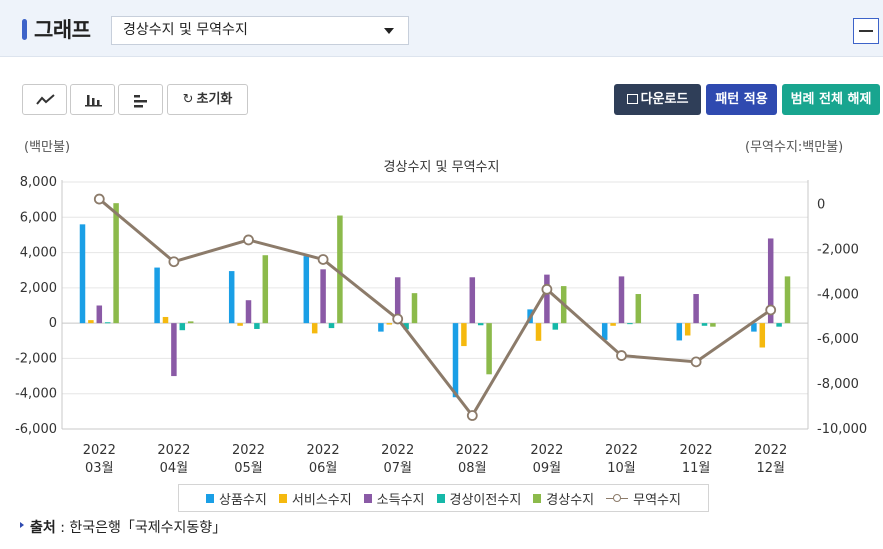  I want to click on collapse-button, so click(866, 31).